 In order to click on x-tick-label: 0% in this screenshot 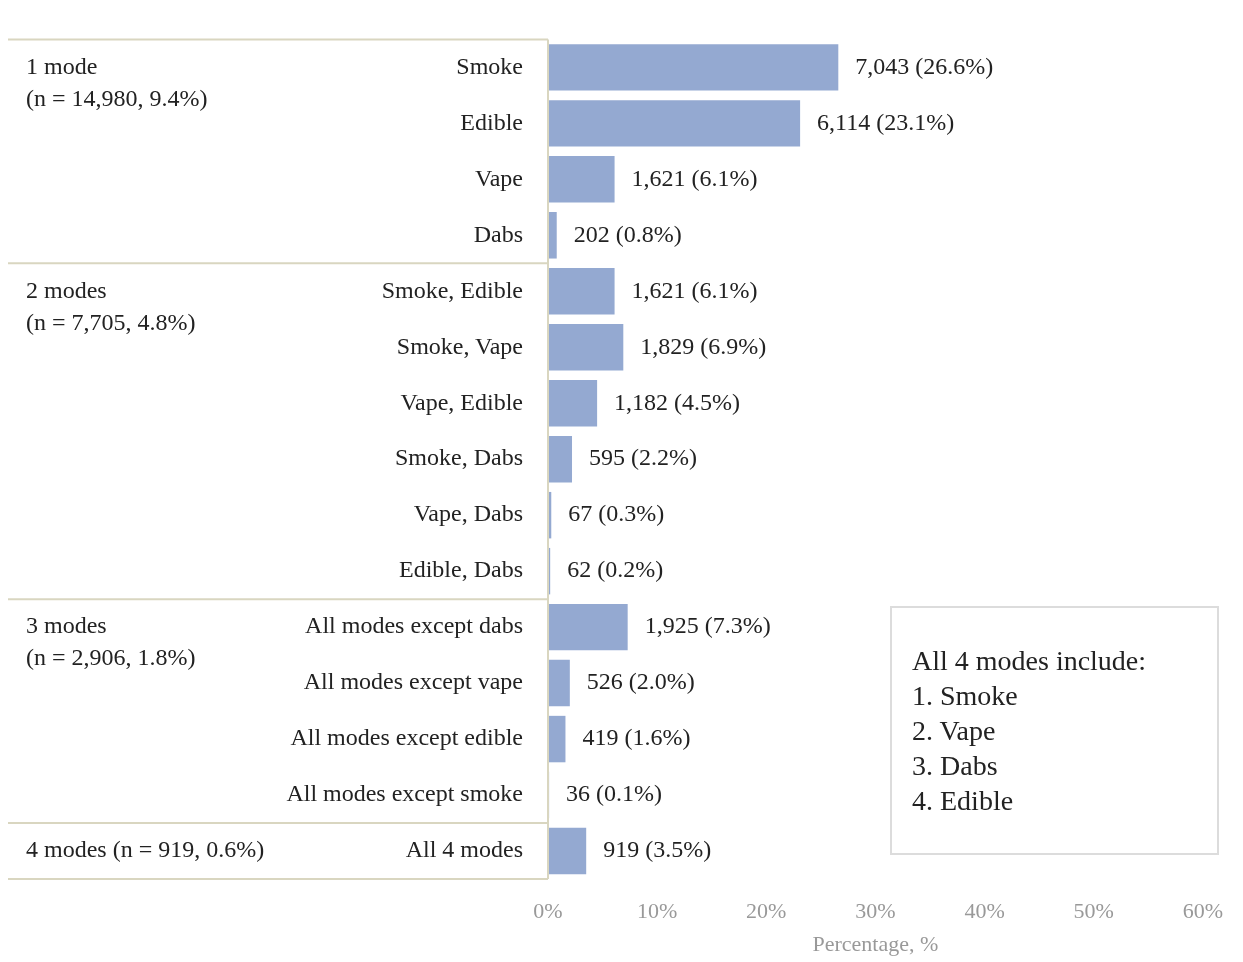, I will do `click(548, 910)`.